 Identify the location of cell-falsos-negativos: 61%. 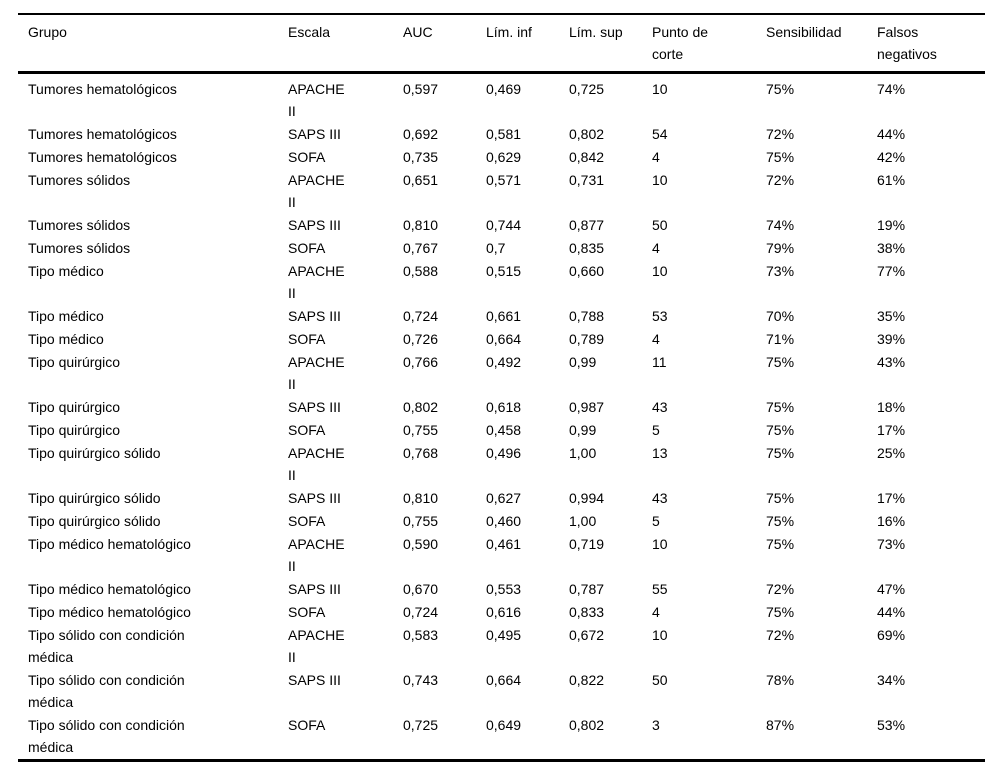
(931, 191).